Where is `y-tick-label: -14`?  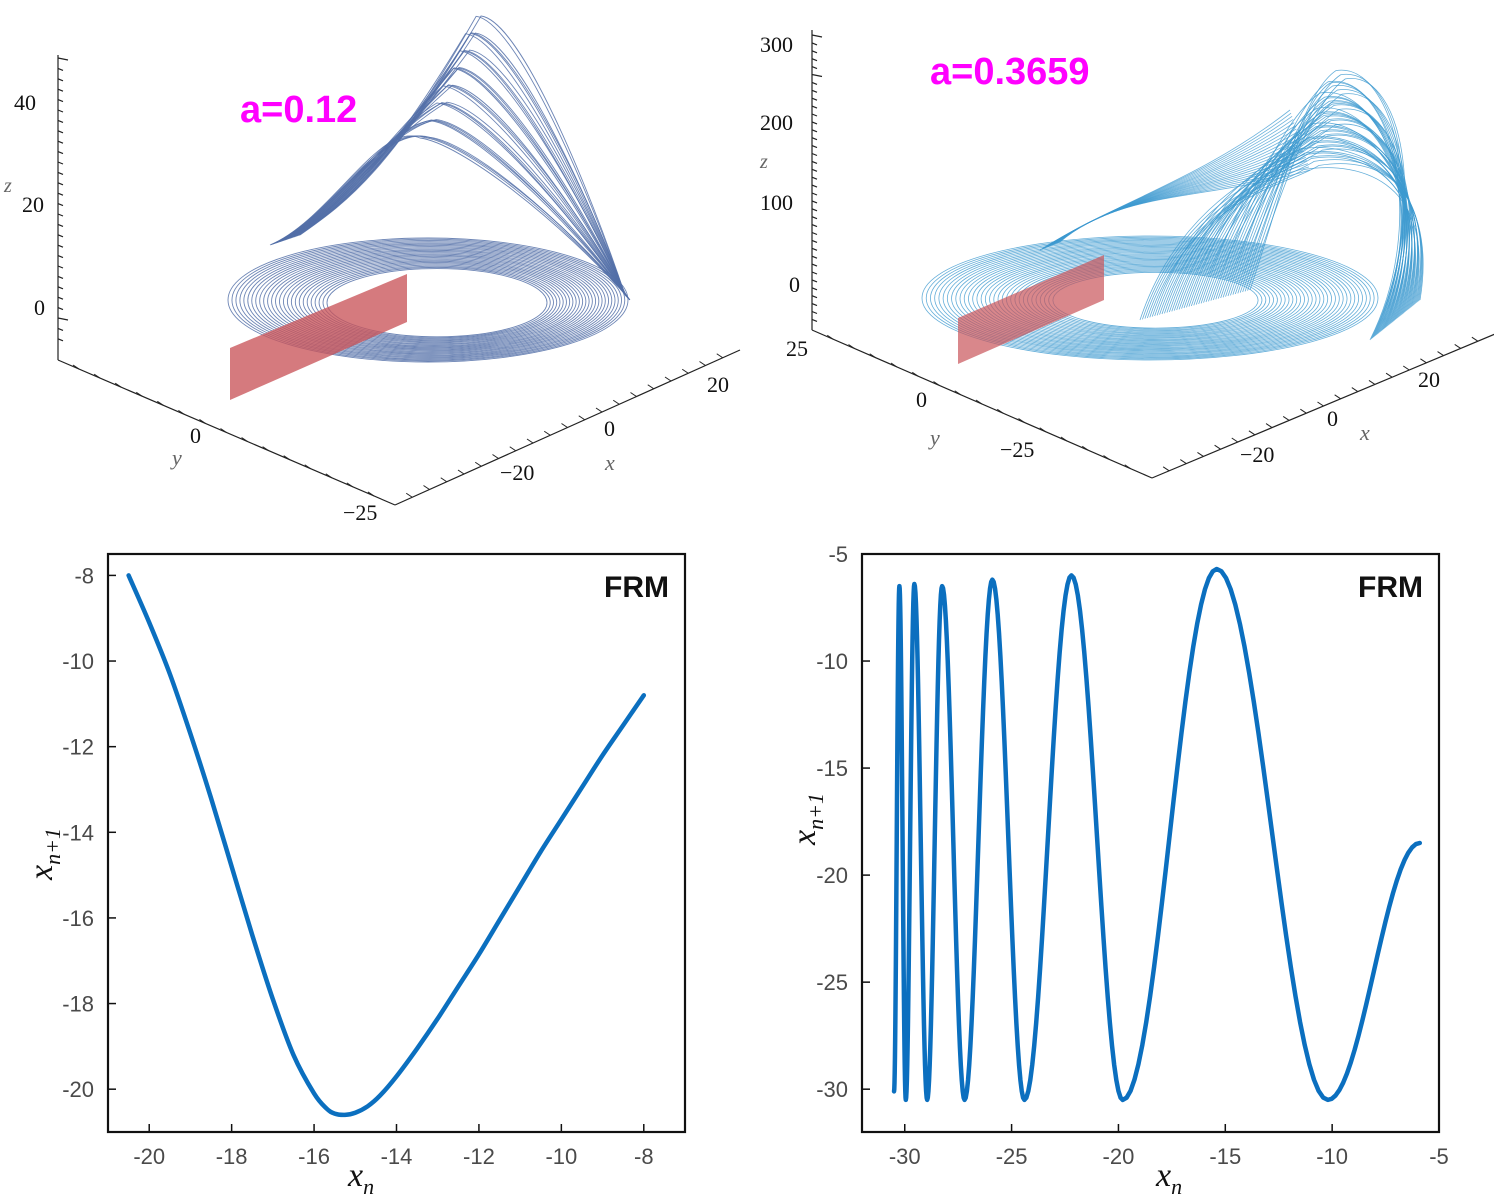
y-tick-label: -14 is located at coordinates (78, 832).